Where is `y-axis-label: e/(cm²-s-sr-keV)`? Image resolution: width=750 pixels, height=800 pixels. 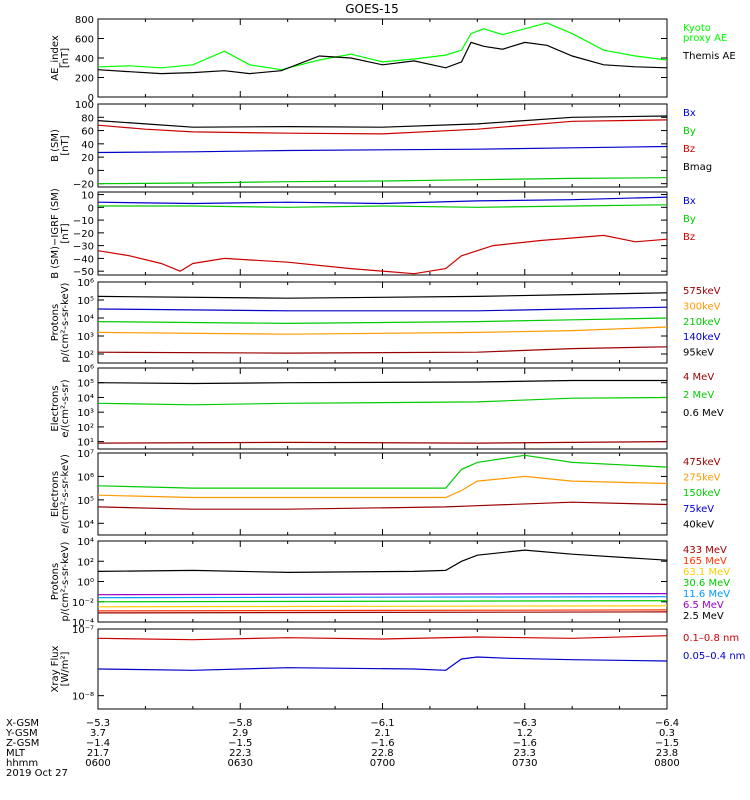
y-axis-label: e/(cm²-s-sr-keV) is located at coordinates (65, 494).